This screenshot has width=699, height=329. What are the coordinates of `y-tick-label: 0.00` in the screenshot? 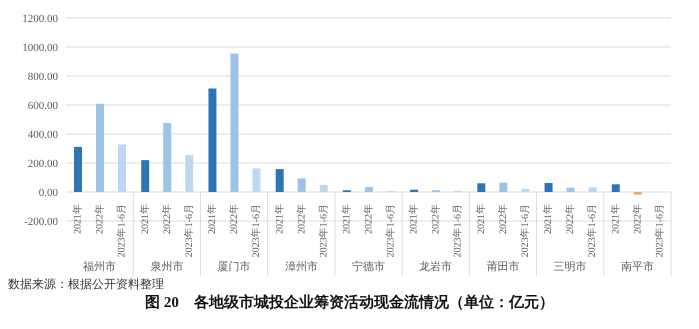 It's located at (48, 192).